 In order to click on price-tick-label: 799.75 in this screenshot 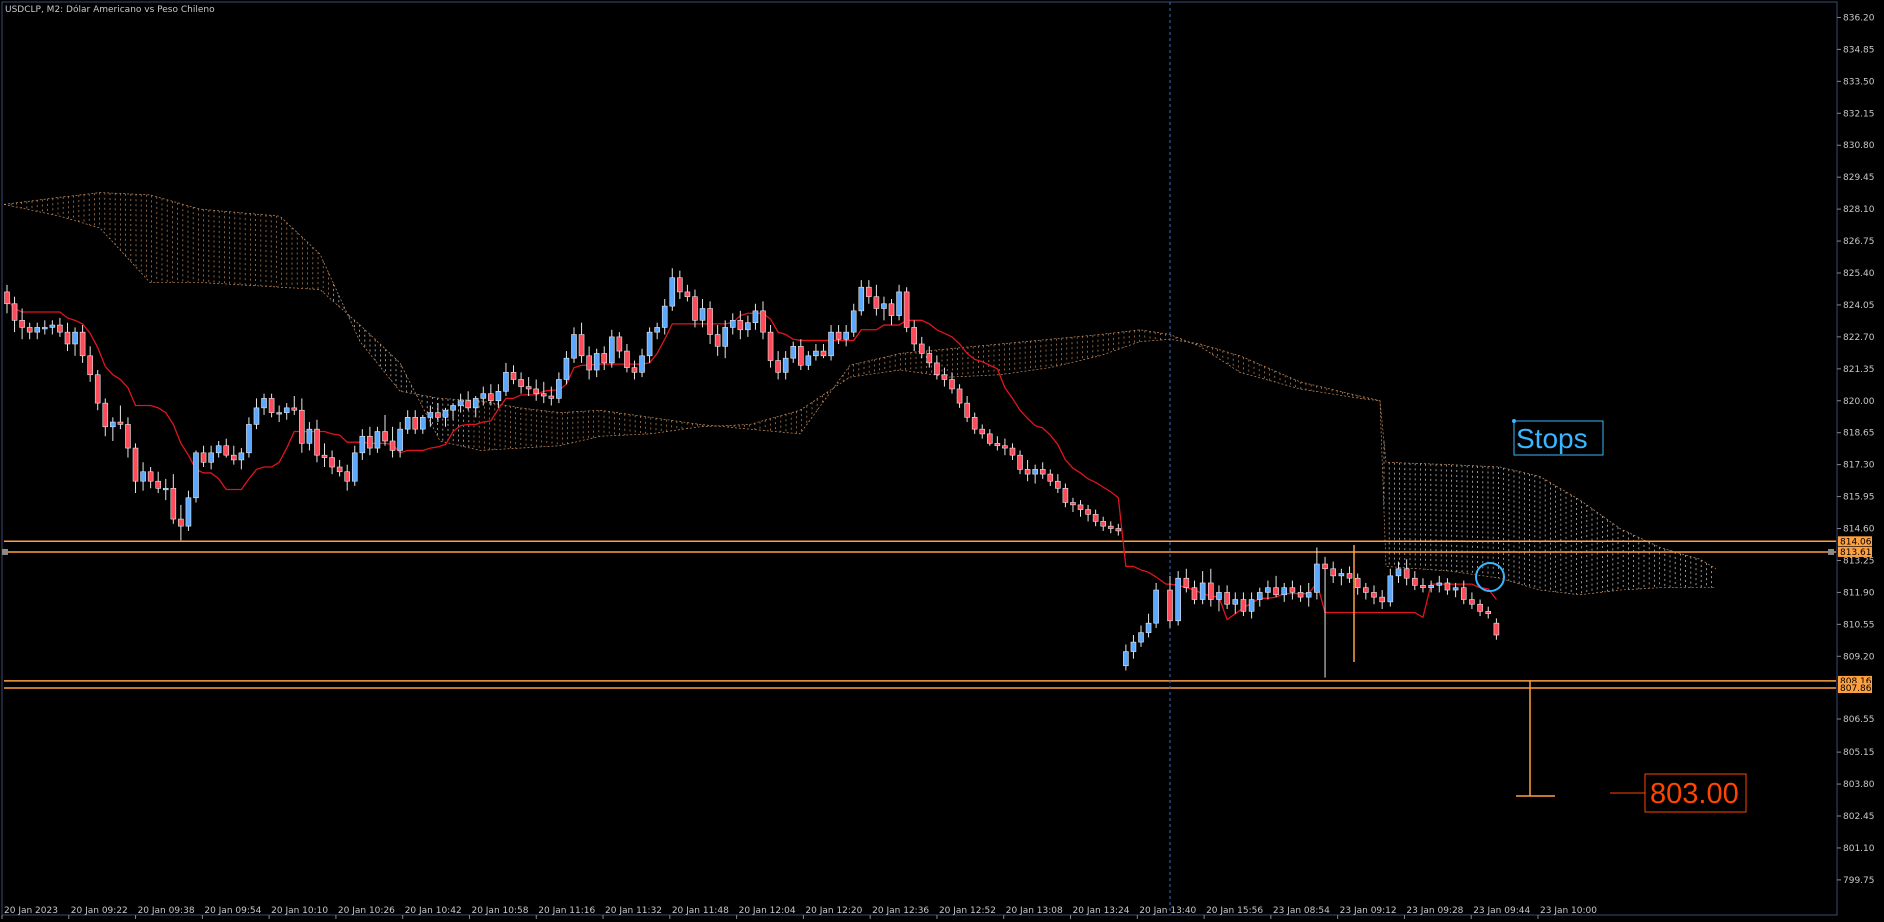, I will do `click(1859, 881)`.